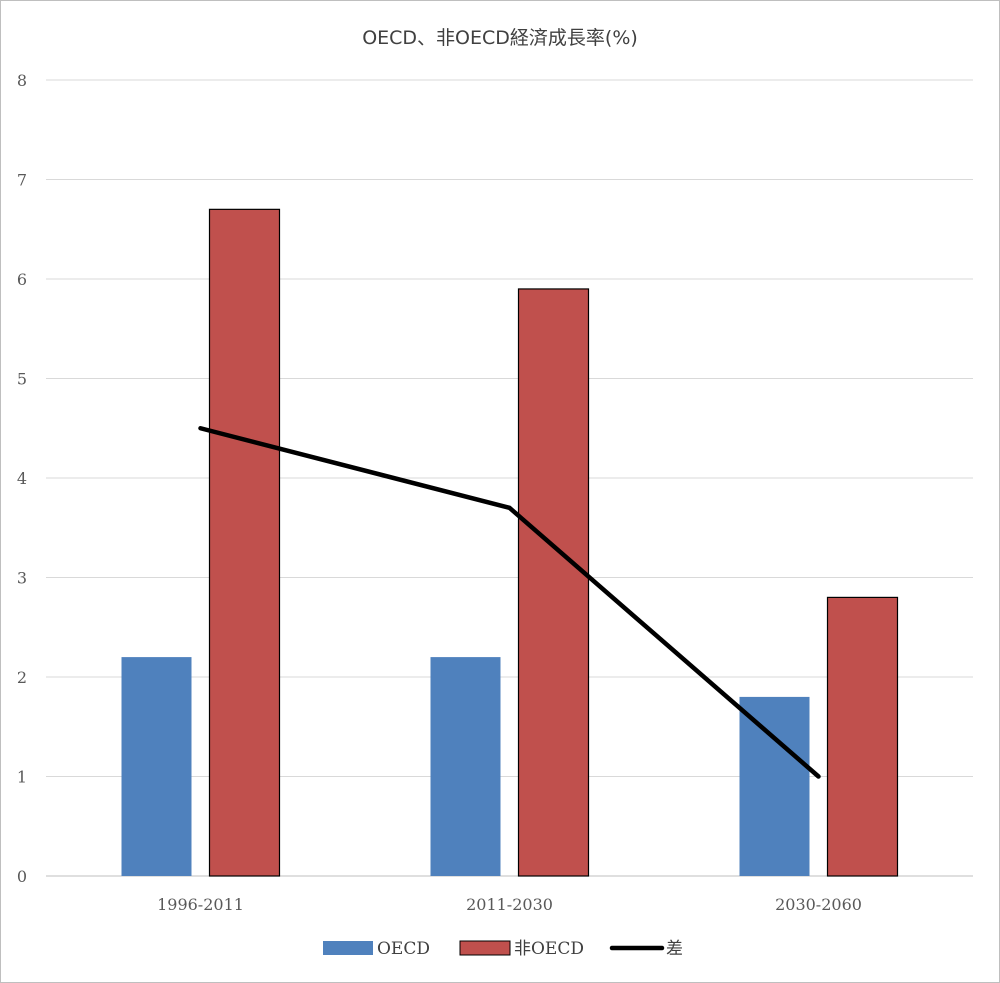  I want to click on y-tick-label: 0, so click(22, 876).